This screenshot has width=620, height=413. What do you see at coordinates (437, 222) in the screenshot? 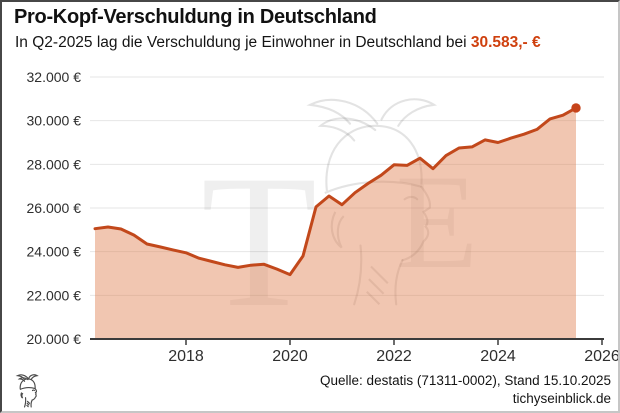
I see `watermark-letter-e: E` at bounding box center [437, 222].